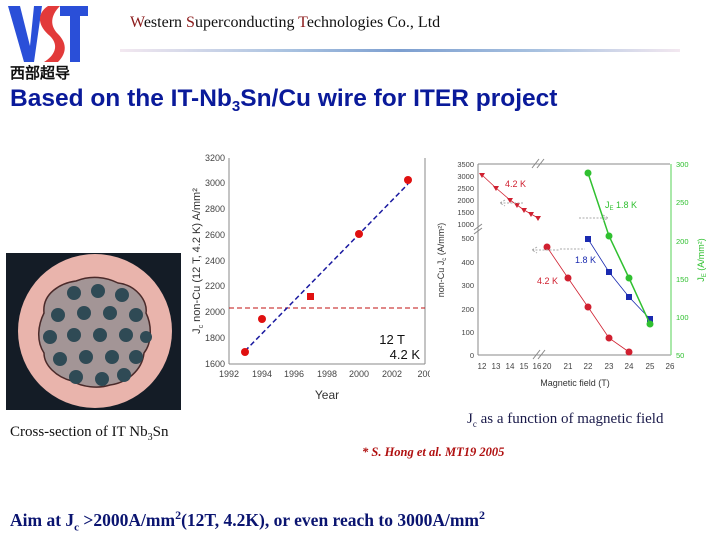 The width and height of the screenshot is (720, 540). I want to click on svg-text: 20, so click(547, 366).